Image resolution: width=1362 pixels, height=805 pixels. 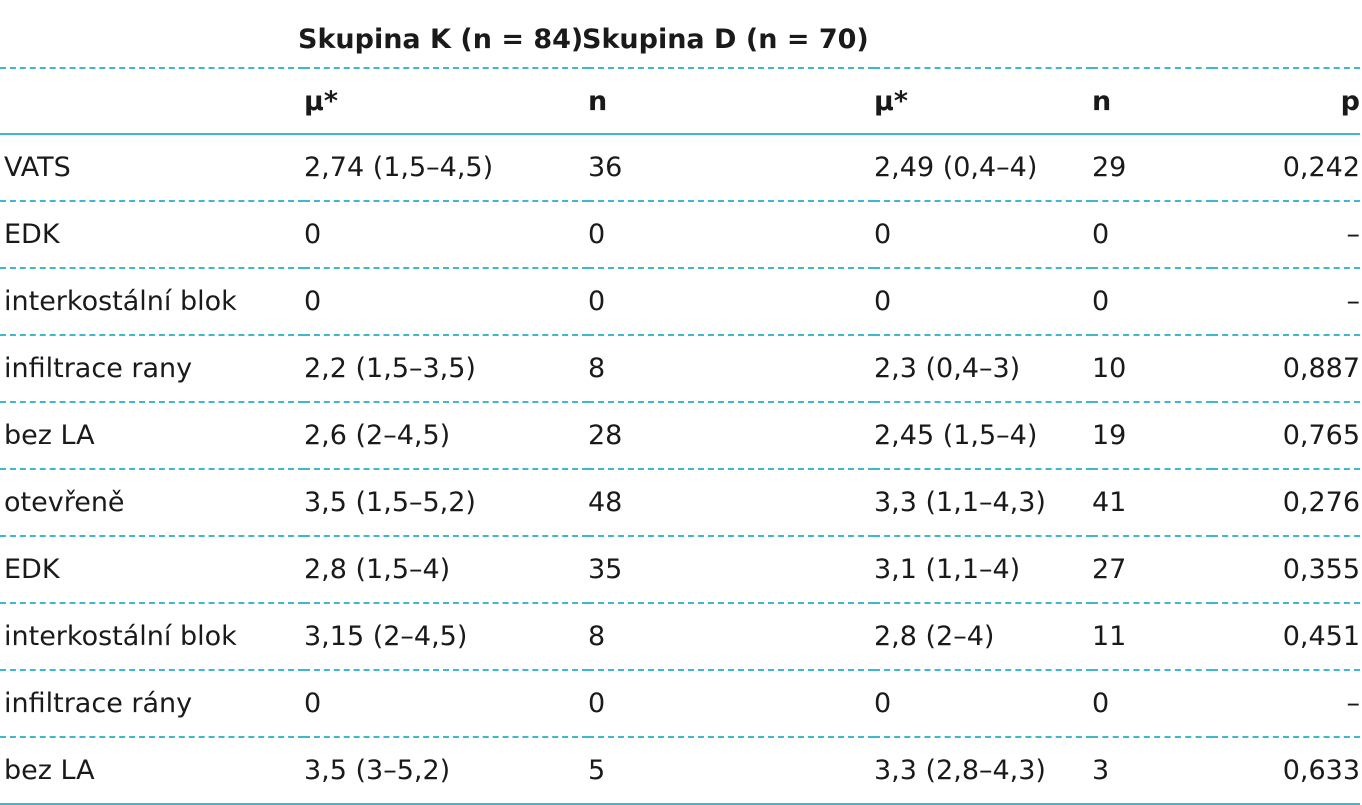 I want to click on row-label: VATS, so click(x=37, y=167).